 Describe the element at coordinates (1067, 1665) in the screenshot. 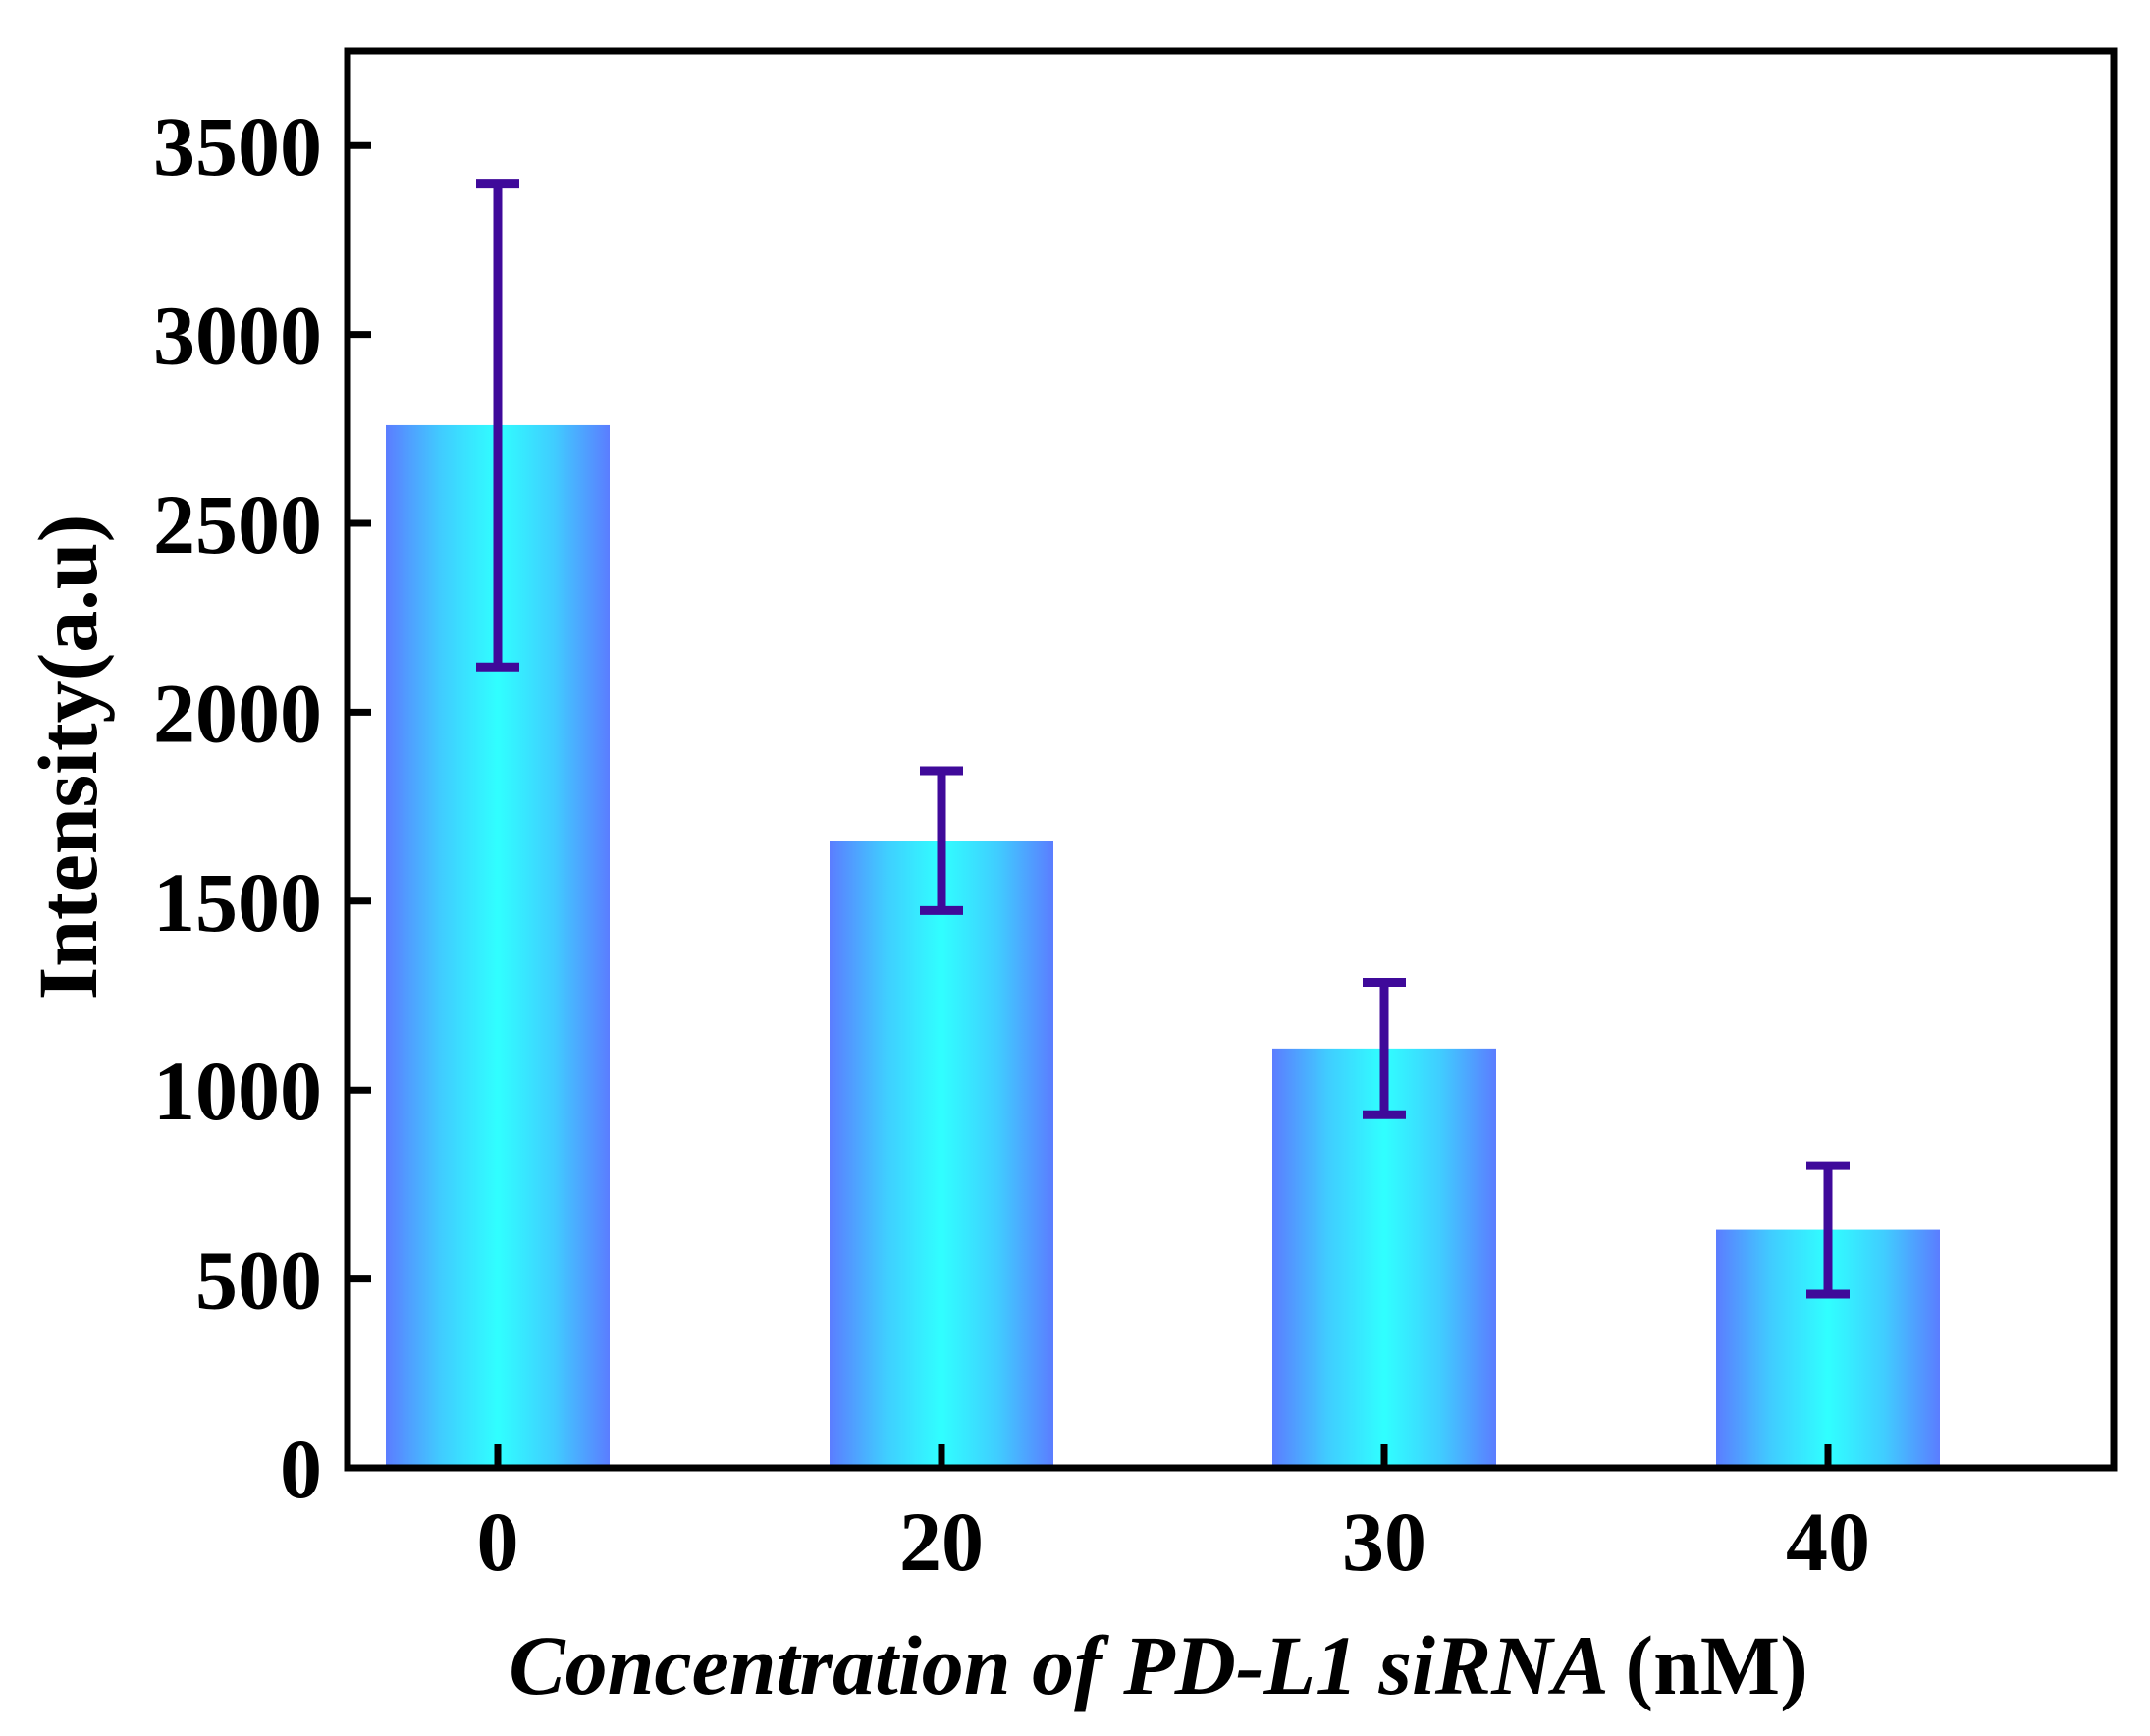

I see `x-axis-title-main: Concentration of PD-L1 siRNA` at that location.